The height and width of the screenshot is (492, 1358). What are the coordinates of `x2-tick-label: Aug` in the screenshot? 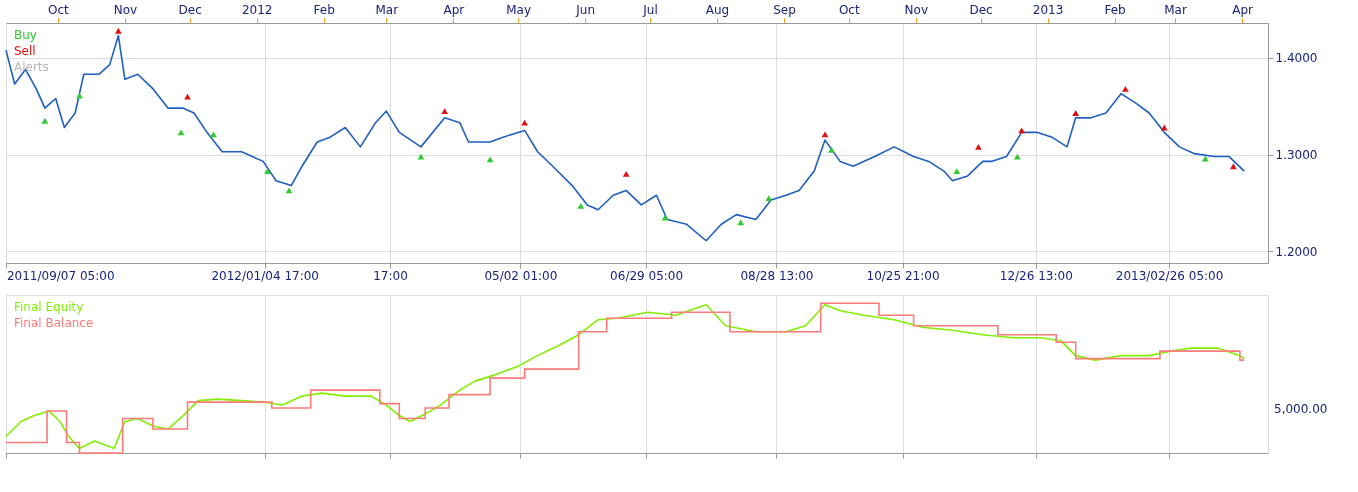 It's located at (717, 9).